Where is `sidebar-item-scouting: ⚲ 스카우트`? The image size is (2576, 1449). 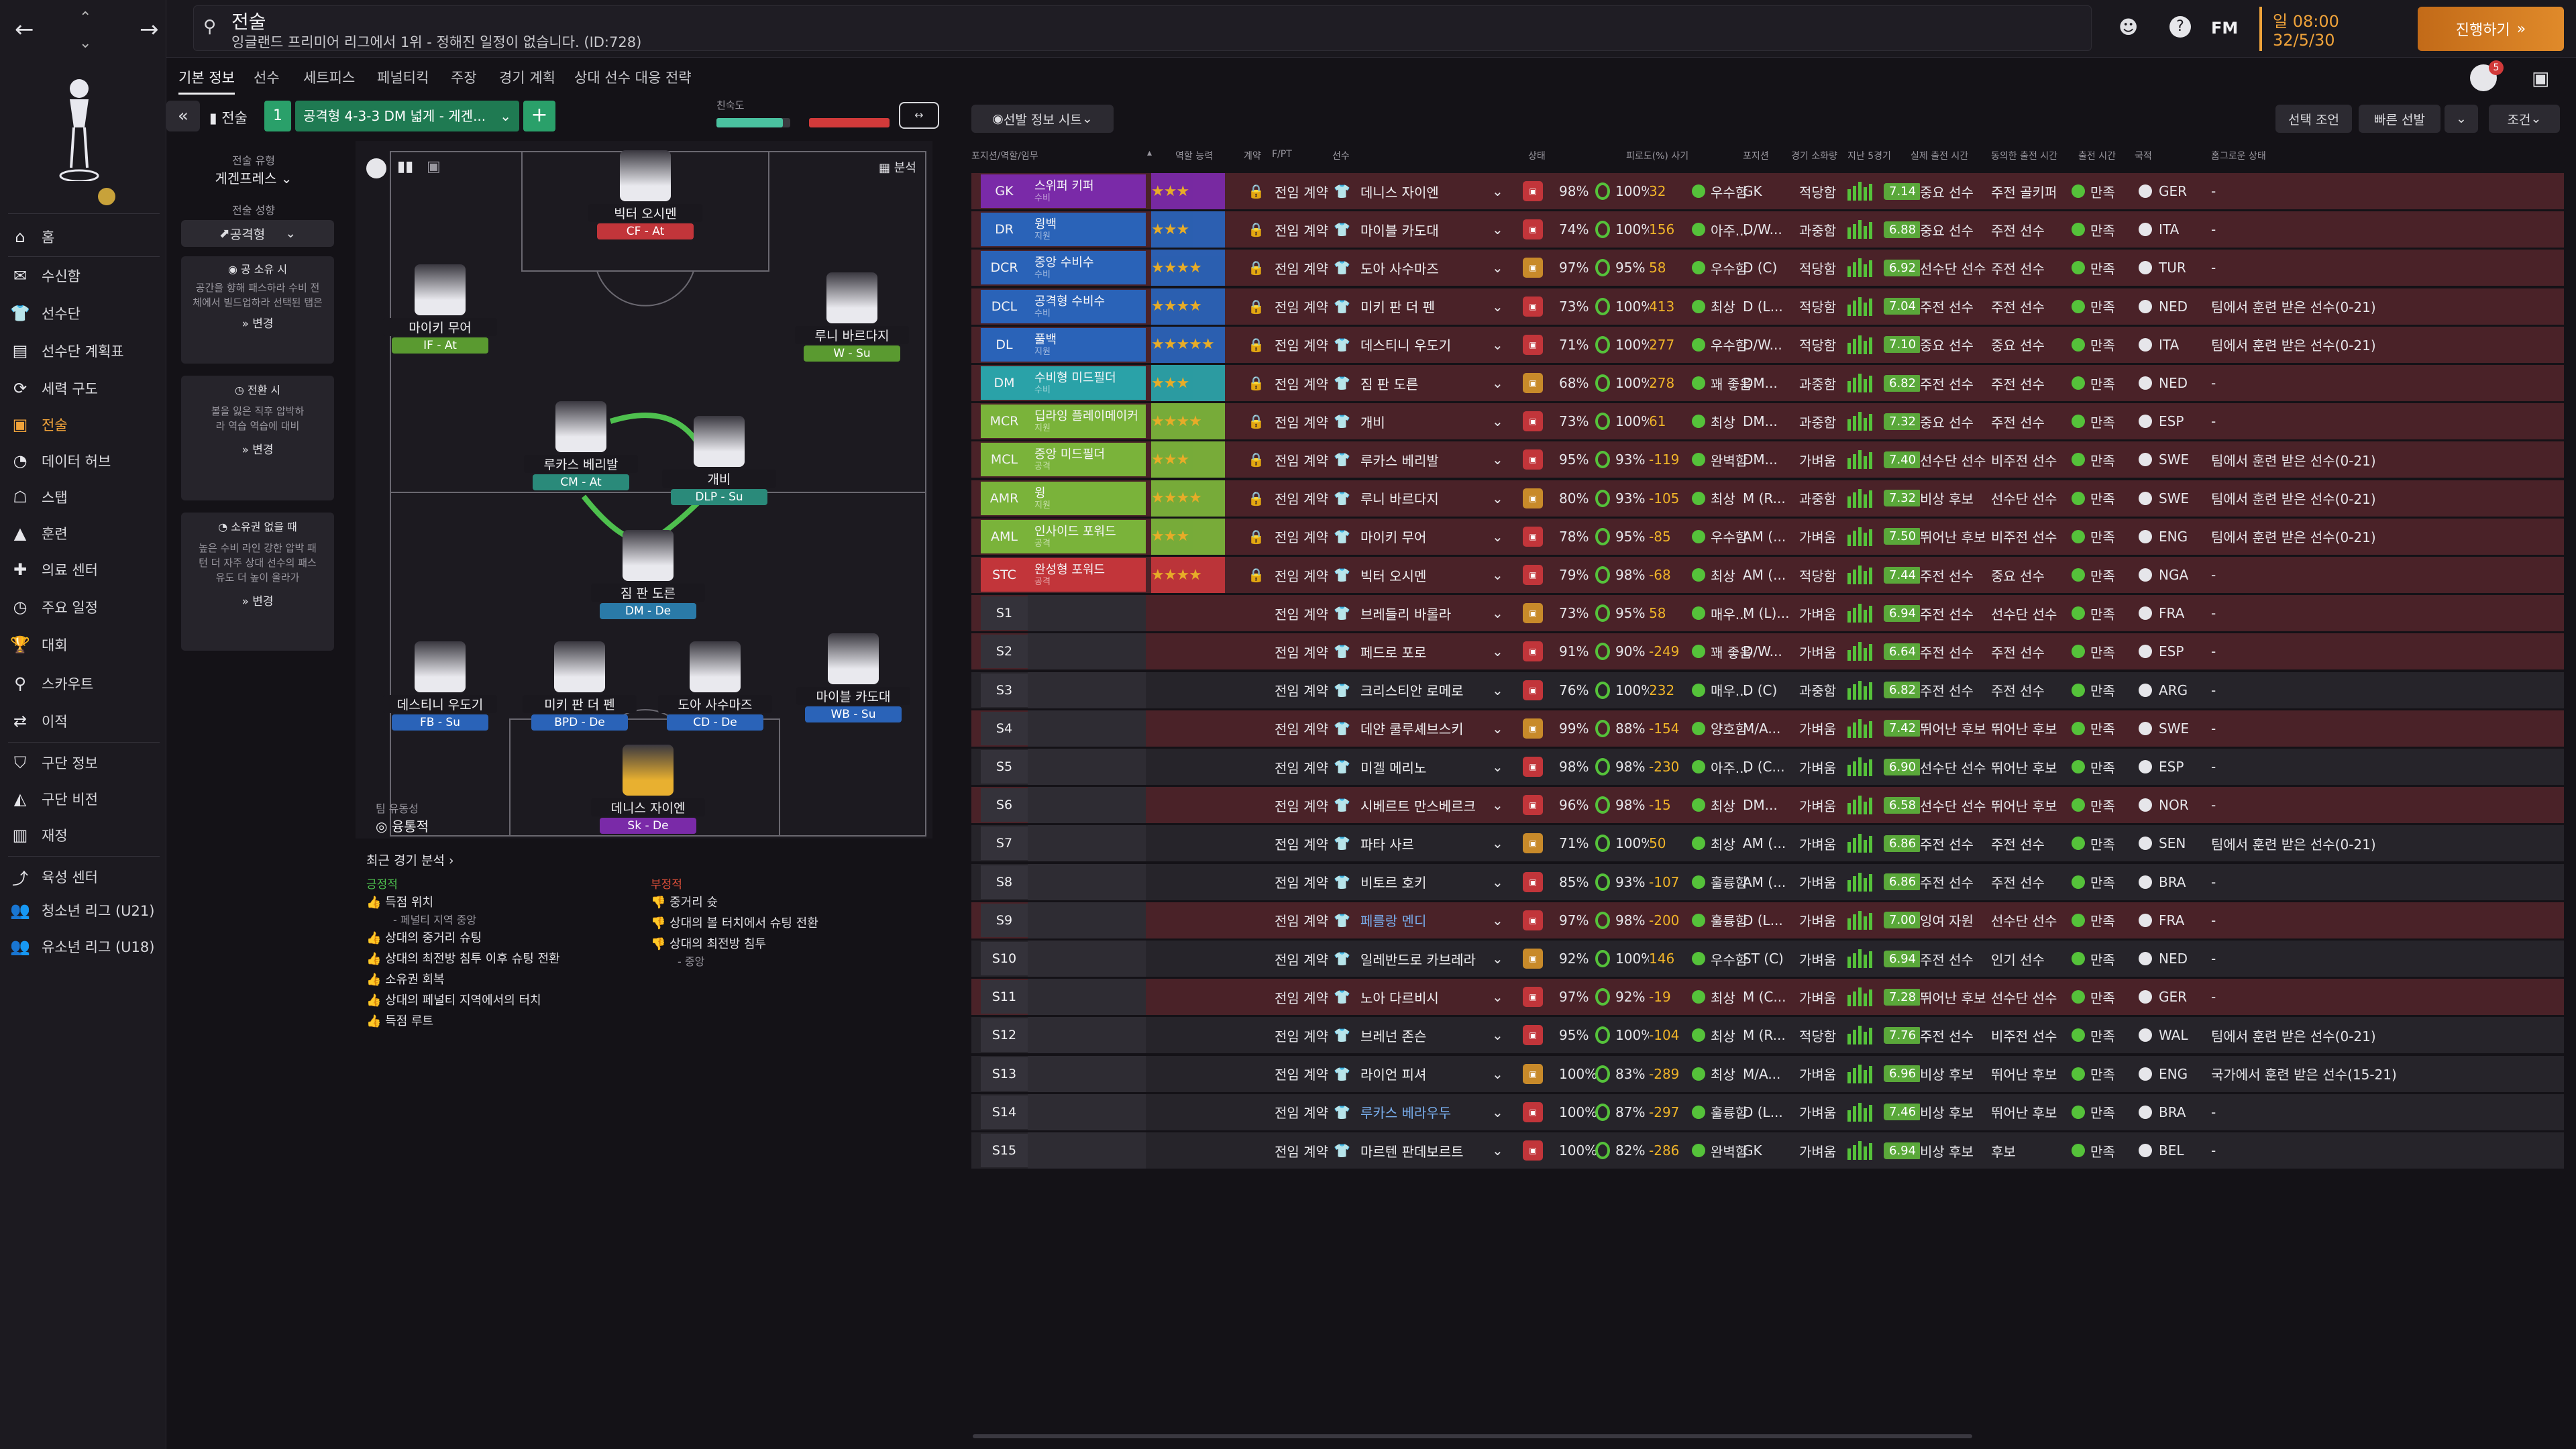
sidebar-item-scouting: ⚲ 스카우트 is located at coordinates (83, 683).